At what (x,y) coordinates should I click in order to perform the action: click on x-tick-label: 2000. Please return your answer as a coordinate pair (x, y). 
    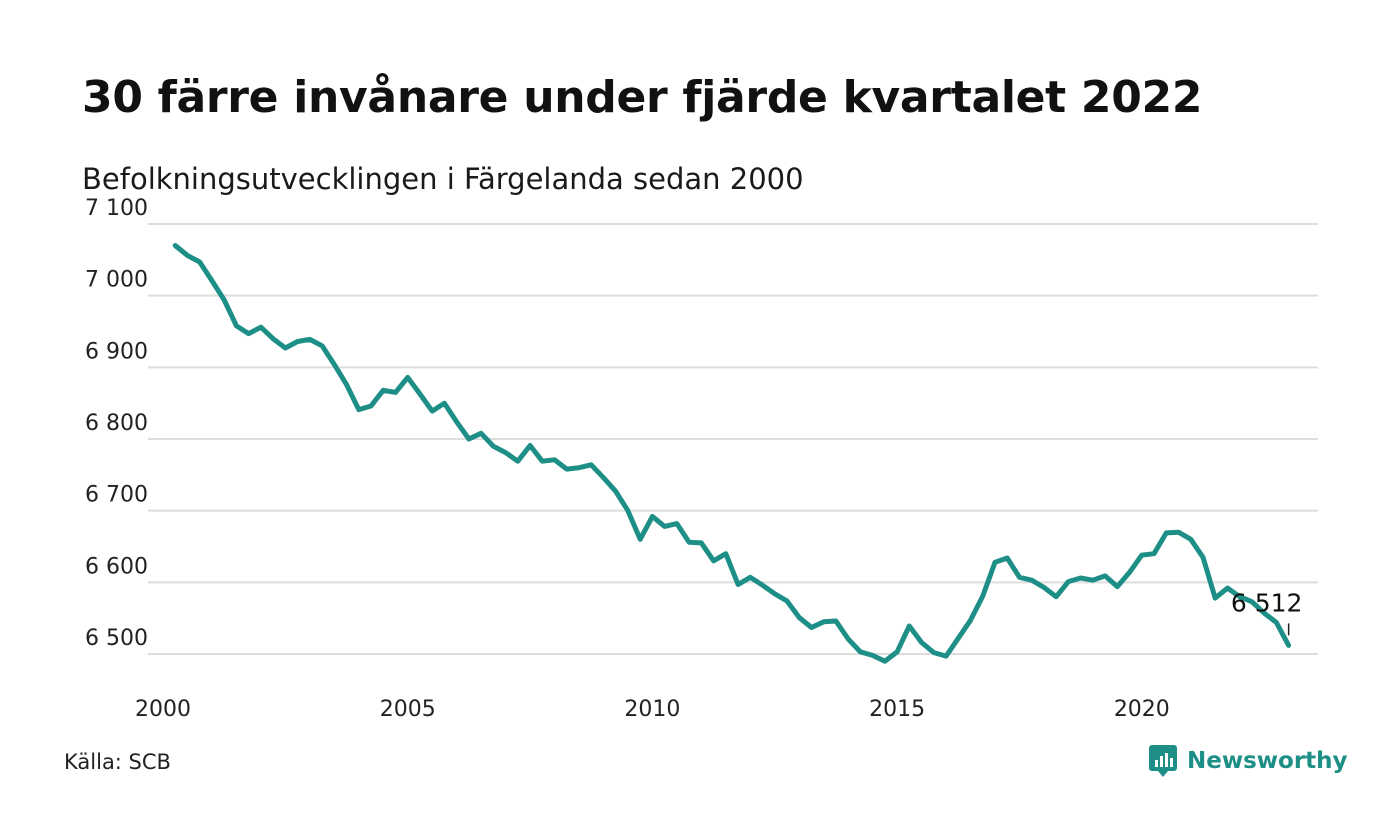
    Looking at the image, I should click on (163, 709).